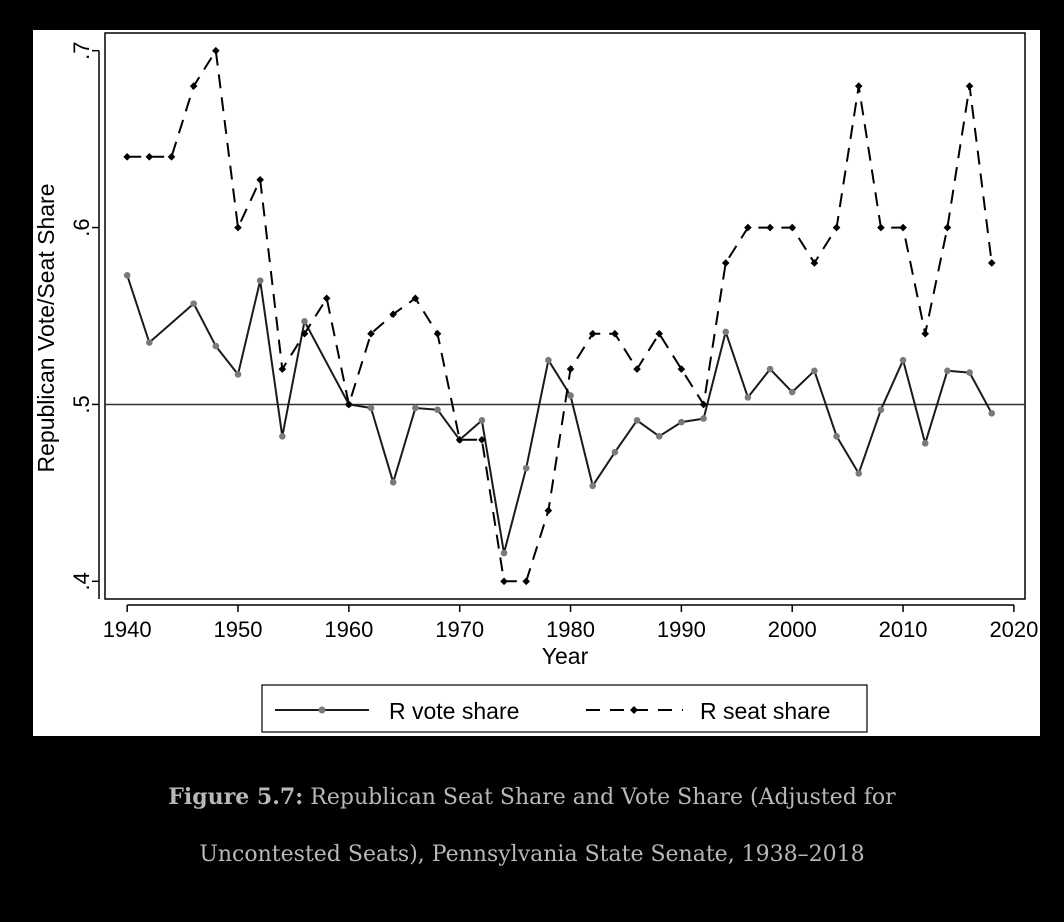 The image size is (1064, 922). I want to click on x-axis-label: Year, so click(565, 656).